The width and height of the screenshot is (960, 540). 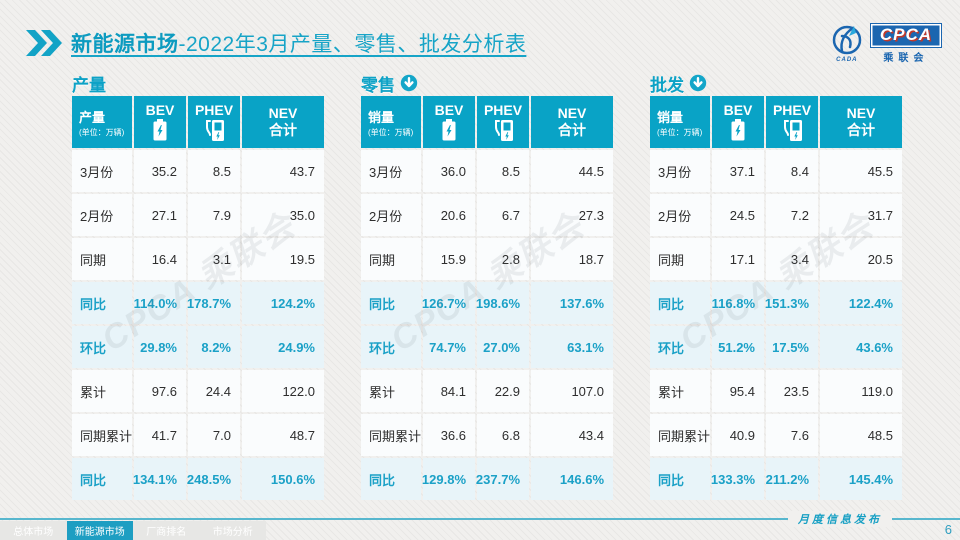 I want to click on double-chevron-icon, so click(x=44, y=43).